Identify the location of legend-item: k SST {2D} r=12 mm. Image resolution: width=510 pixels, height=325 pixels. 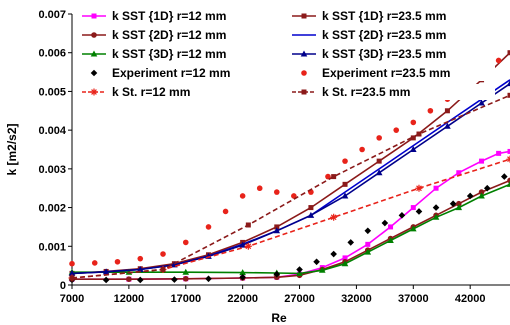
(182, 35).